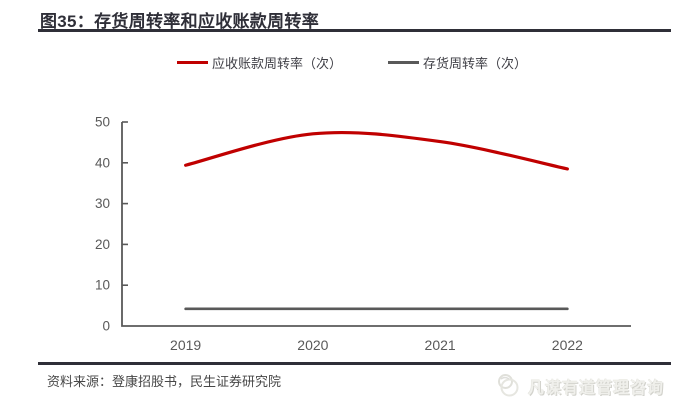 The height and width of the screenshot is (420, 678). I want to click on y-tick-label: 0, so click(106, 326).